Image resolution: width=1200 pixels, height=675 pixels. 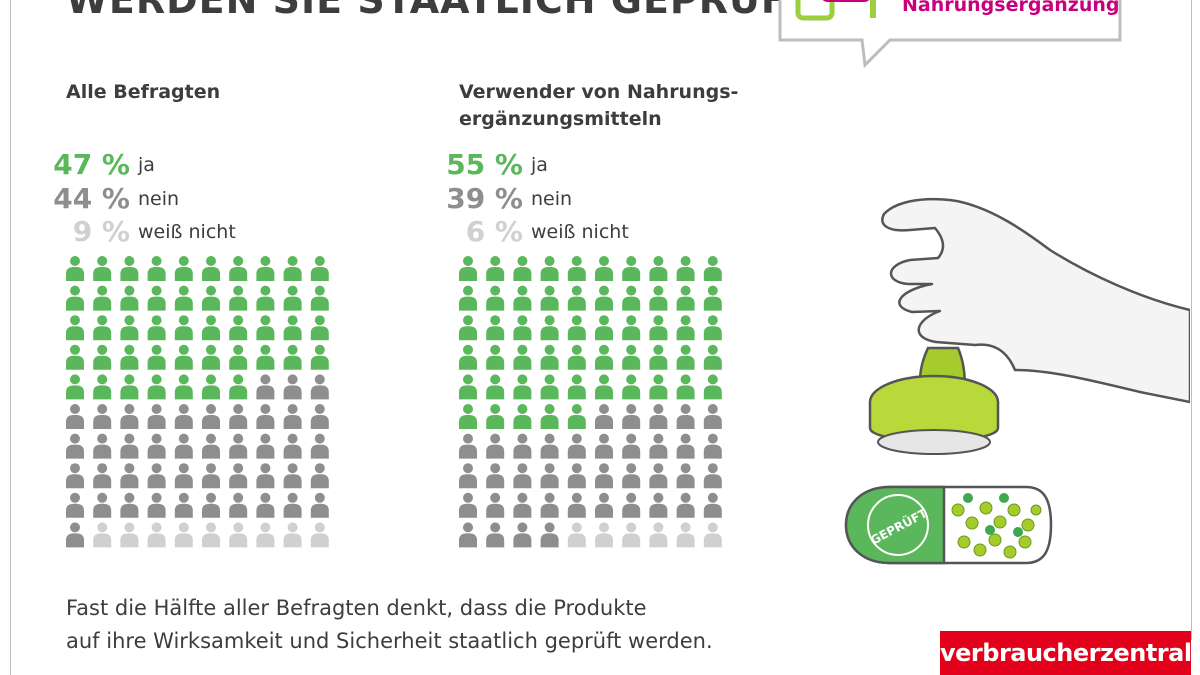 I want to click on pill-box-icon, so click(x=815, y=10).